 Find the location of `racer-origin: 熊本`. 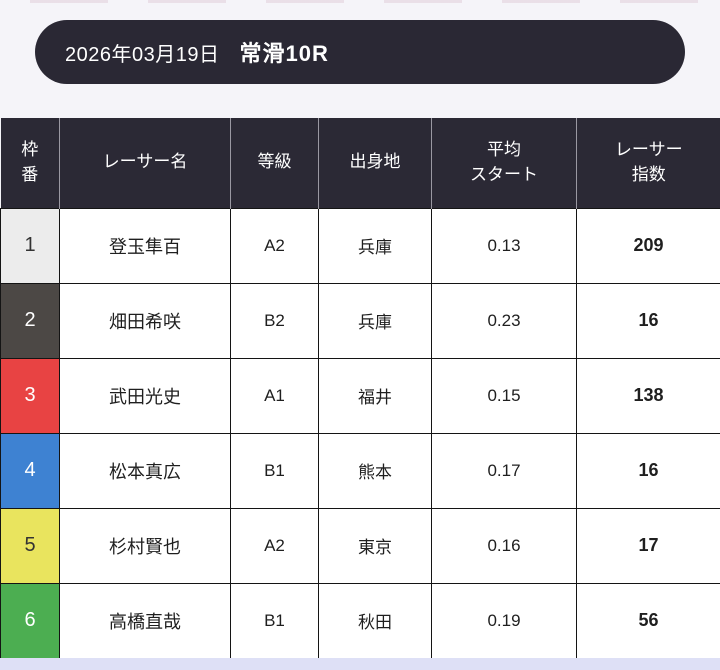

racer-origin: 熊本 is located at coordinates (375, 470).